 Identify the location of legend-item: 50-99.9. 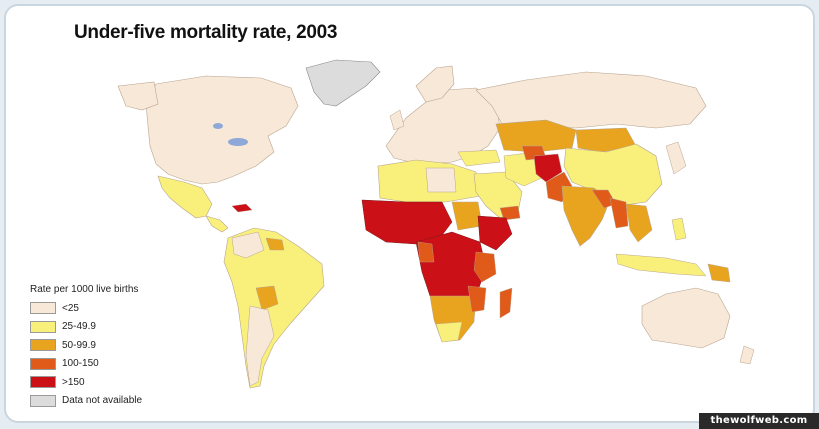
(120, 345).